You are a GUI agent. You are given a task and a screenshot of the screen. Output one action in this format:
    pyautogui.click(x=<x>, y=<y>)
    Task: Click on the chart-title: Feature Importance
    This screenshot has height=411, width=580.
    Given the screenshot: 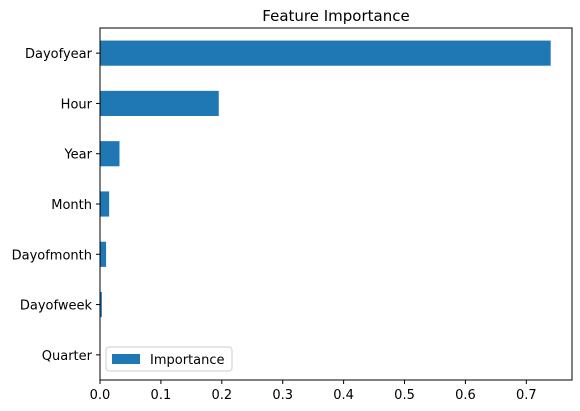 What is the action you would take?
    pyautogui.click(x=335, y=16)
    